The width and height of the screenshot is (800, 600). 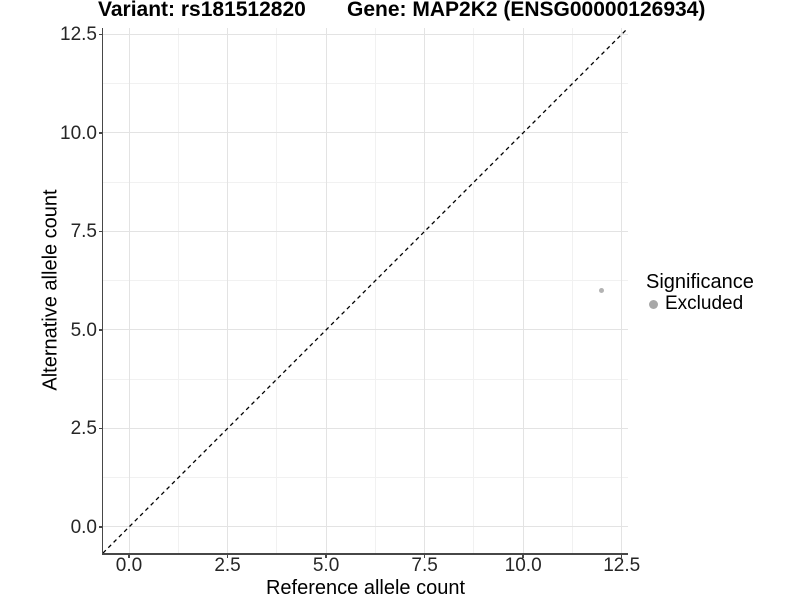 What do you see at coordinates (364, 554) in the screenshot?
I see `x-axis-line` at bounding box center [364, 554].